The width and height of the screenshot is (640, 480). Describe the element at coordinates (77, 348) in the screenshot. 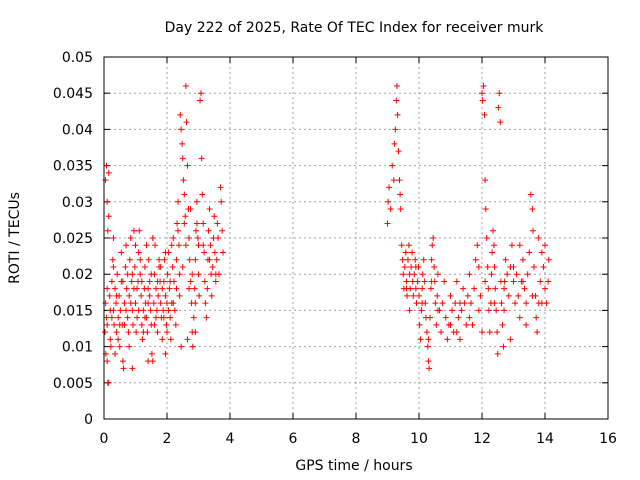

I see `y-tick-label: 0.01` at that location.